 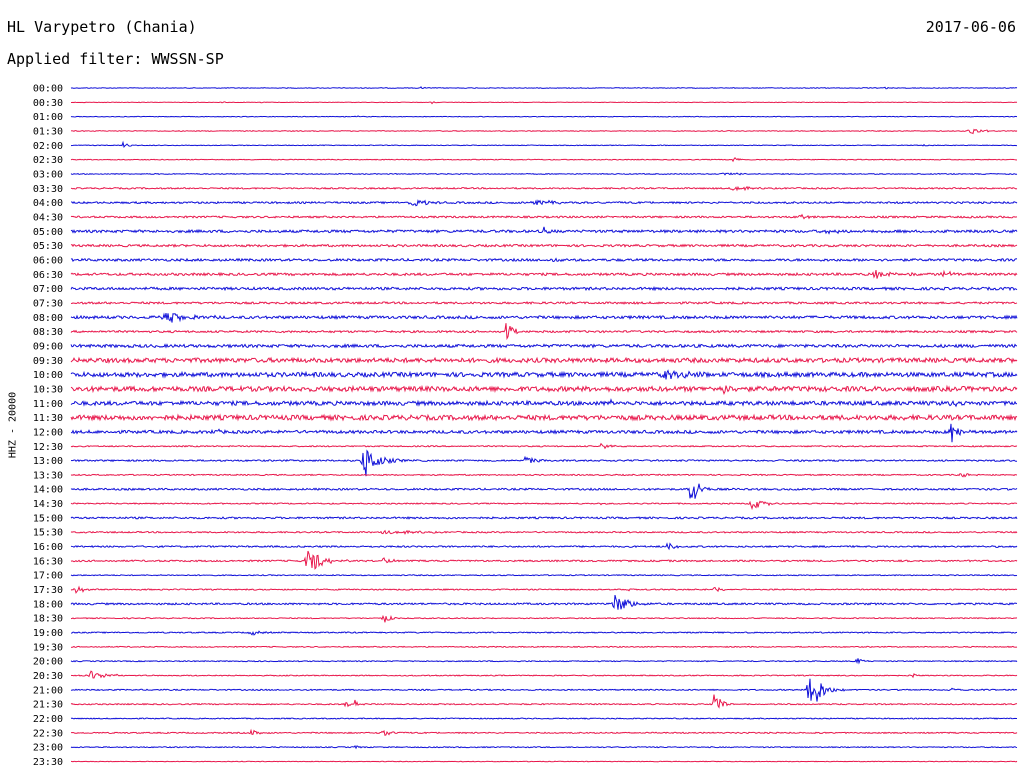 I want to click on row-time-label: 14:00, so click(x=48, y=490).